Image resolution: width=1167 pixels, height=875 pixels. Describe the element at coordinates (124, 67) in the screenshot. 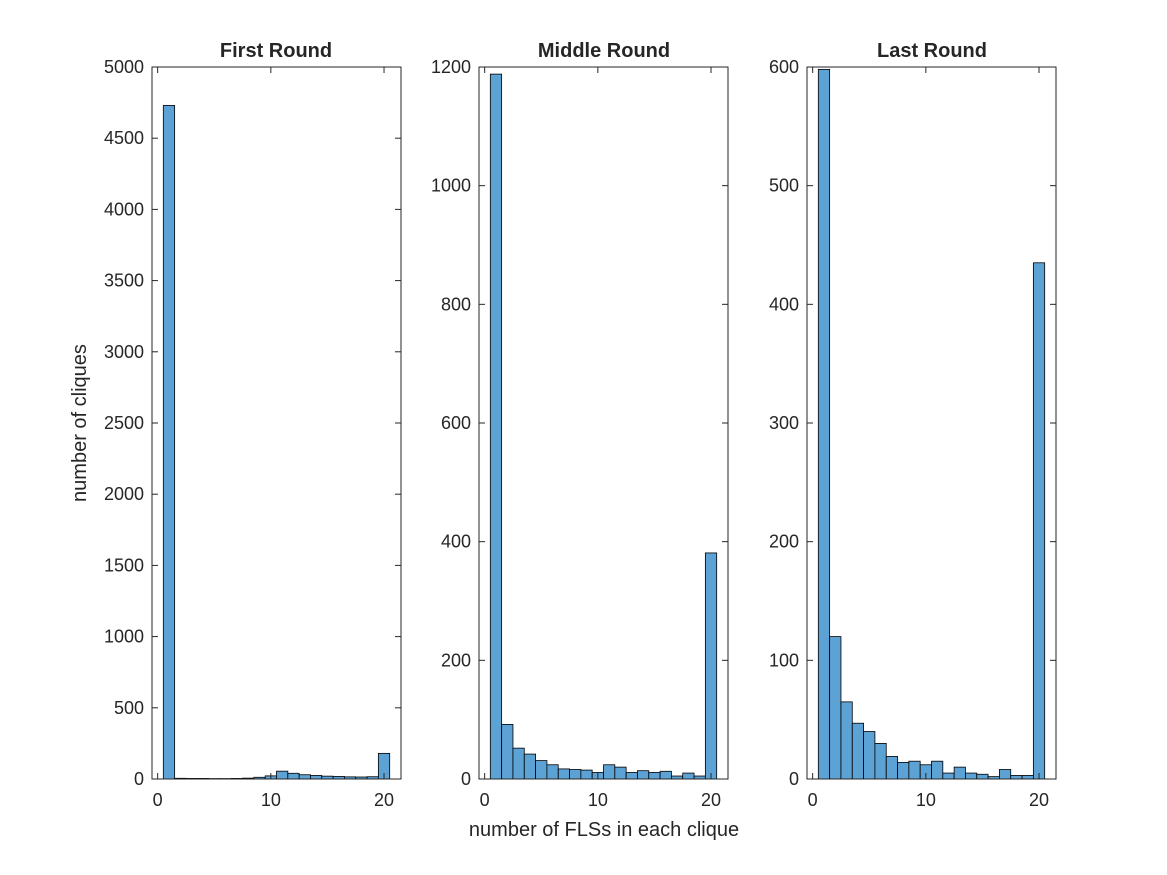

I see `y-tick-label: 5000` at that location.